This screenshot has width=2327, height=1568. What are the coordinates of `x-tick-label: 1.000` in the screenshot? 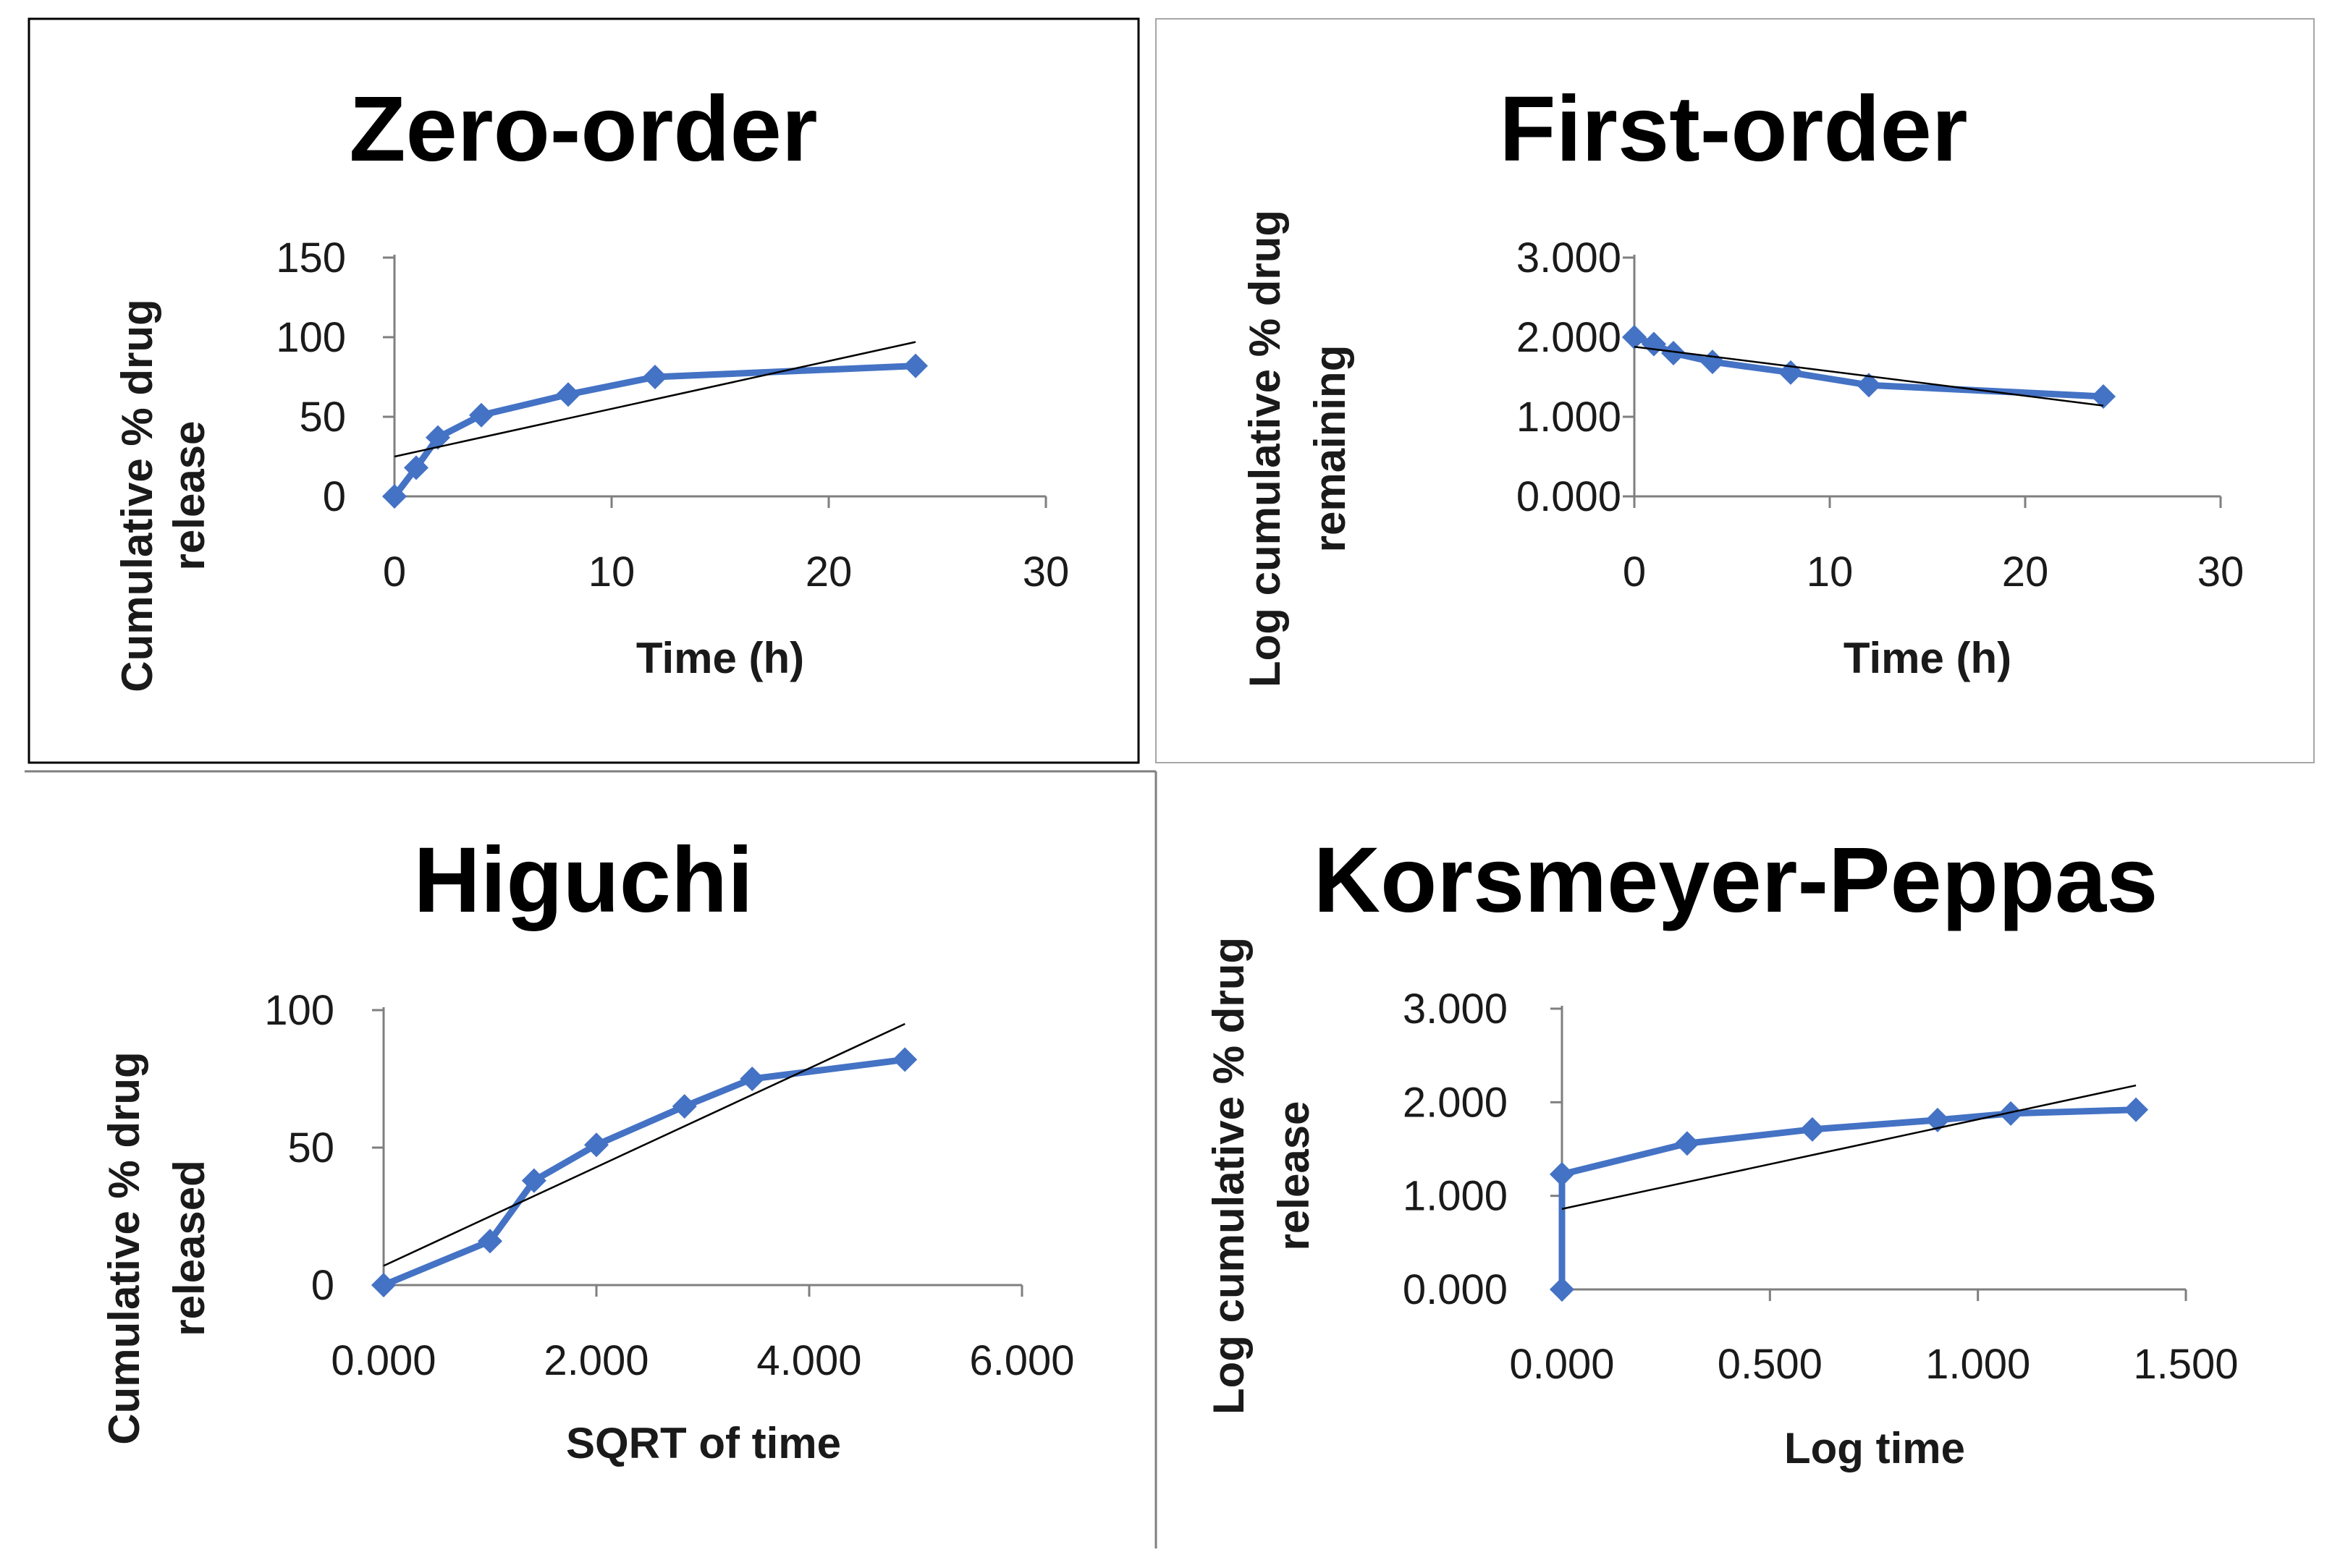 It's located at (1978, 1364).